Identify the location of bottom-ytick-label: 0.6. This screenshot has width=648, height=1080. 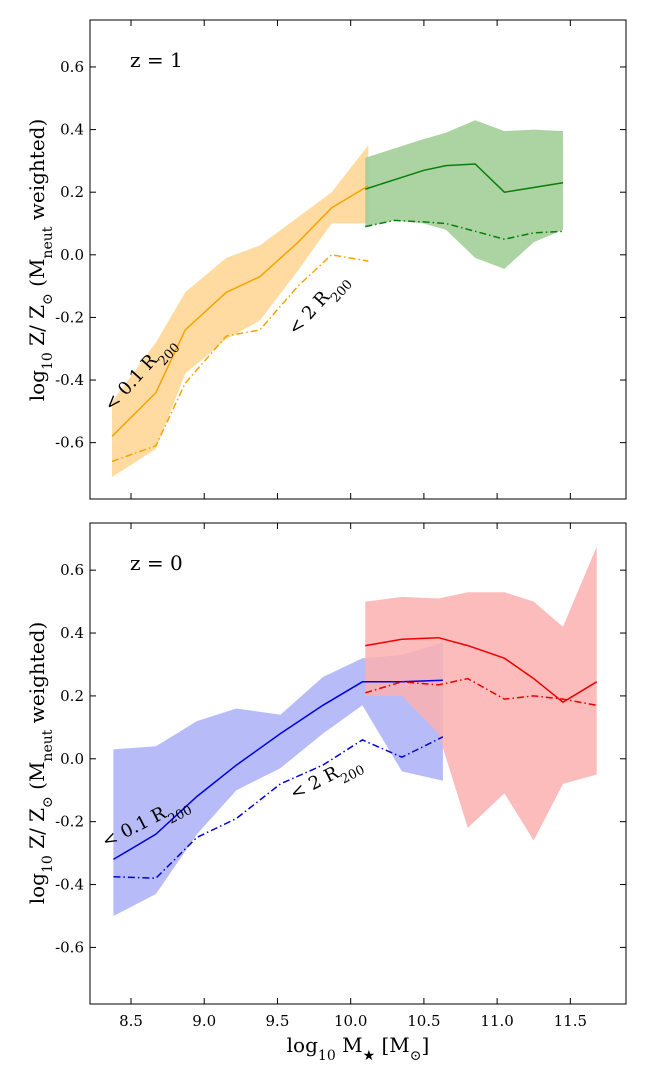
(72, 570).